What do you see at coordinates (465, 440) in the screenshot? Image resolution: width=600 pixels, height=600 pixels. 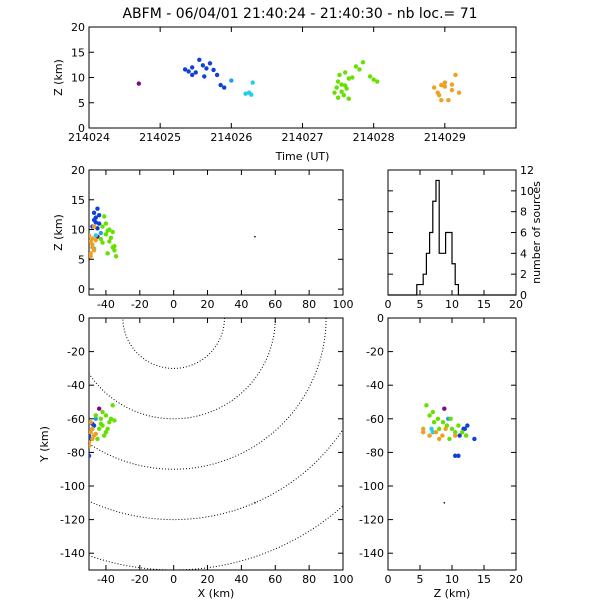 I see `series-blue` at bounding box center [465, 440].